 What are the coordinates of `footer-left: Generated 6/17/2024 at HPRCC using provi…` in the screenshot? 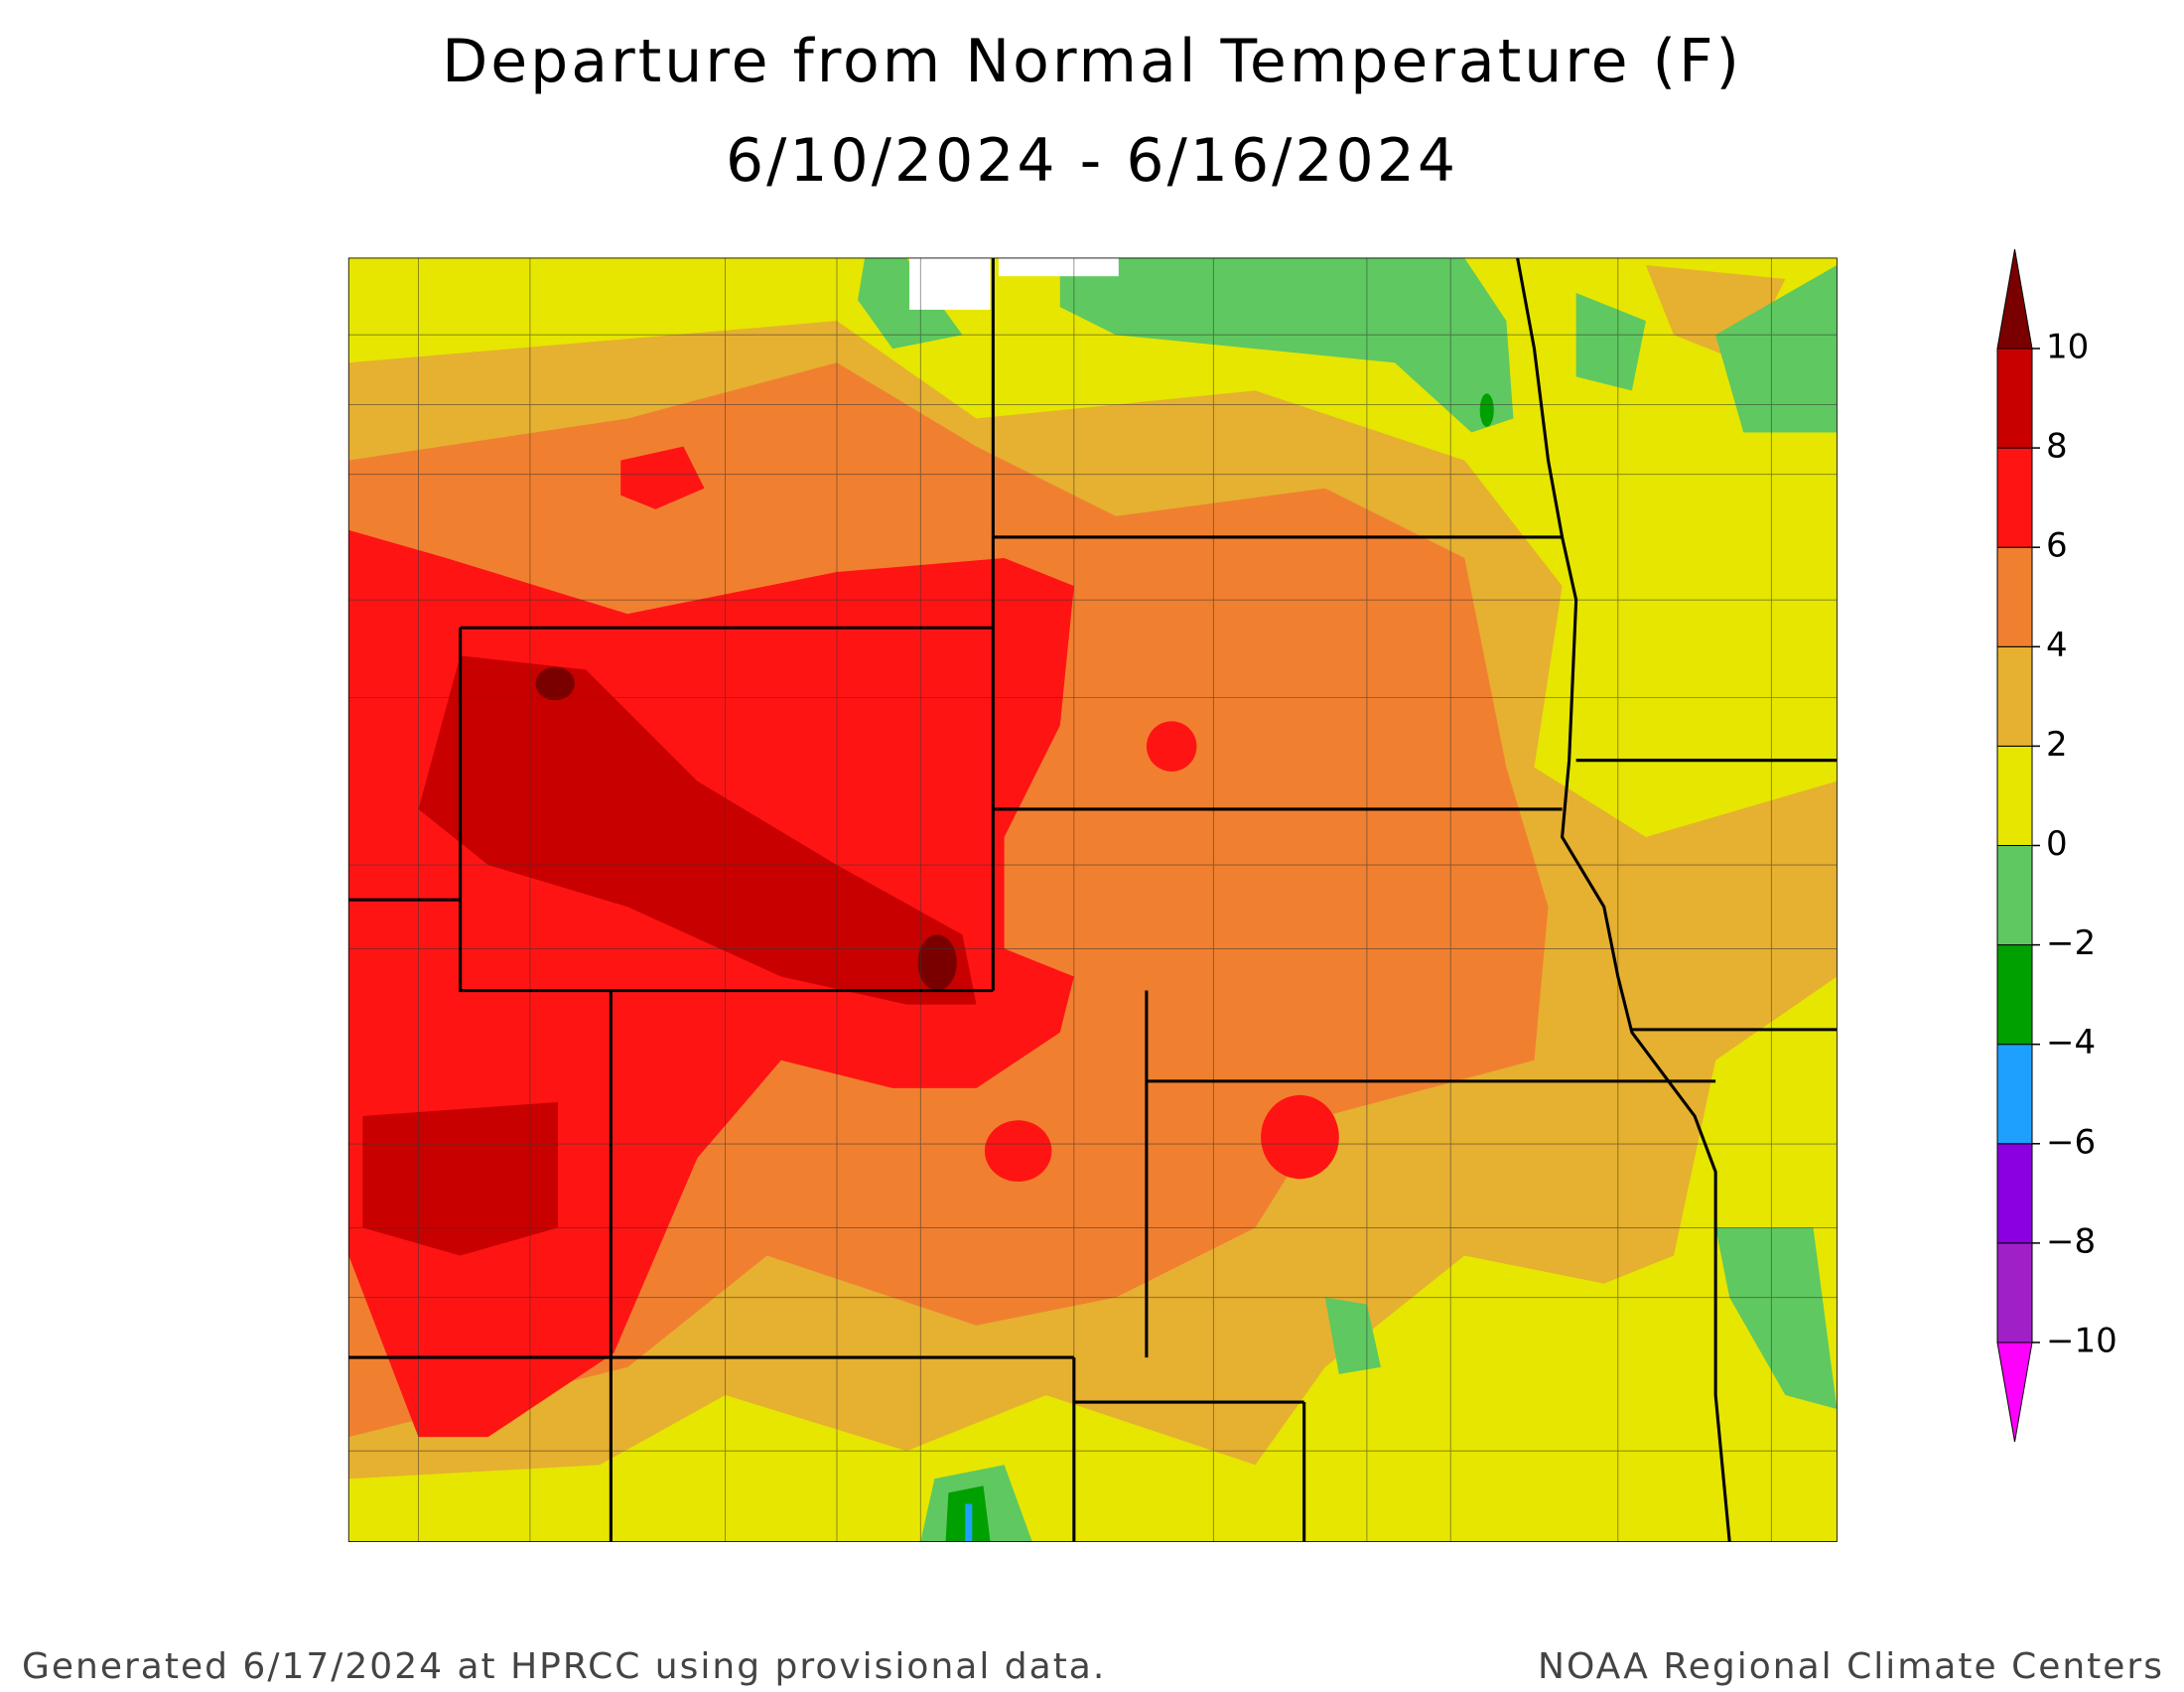 It's located at (564, 1666).